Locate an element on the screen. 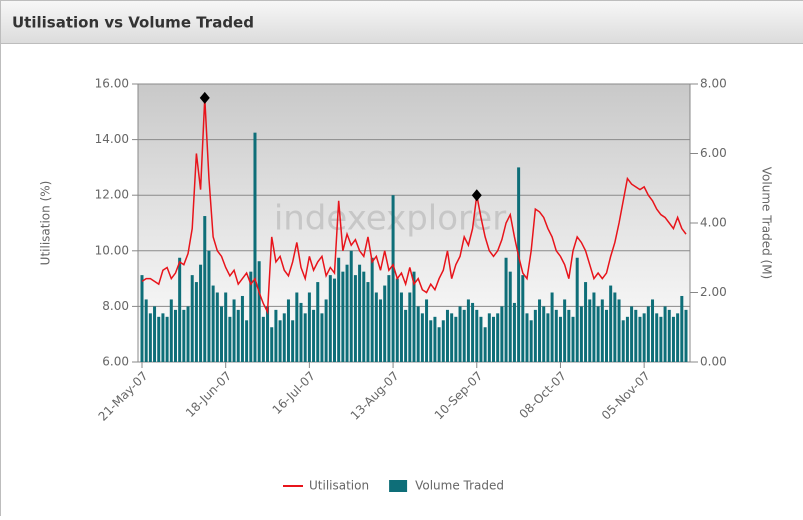  y2-tick-label: 6.00 is located at coordinates (713, 153).